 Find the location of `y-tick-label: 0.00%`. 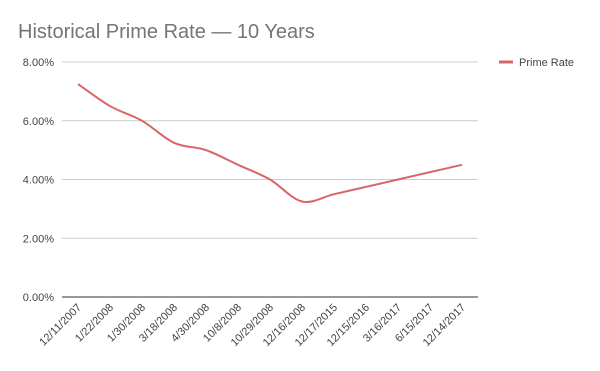

y-tick-label: 0.00% is located at coordinates (38, 298).